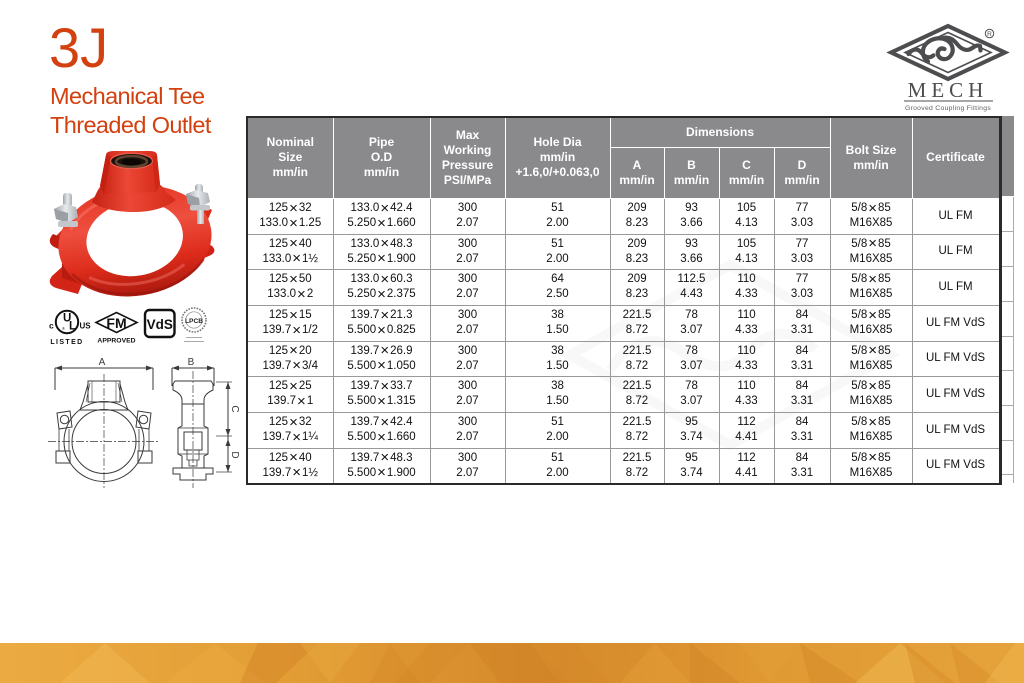 The image size is (1024, 683). I want to click on svg-text: c, so click(51, 326).